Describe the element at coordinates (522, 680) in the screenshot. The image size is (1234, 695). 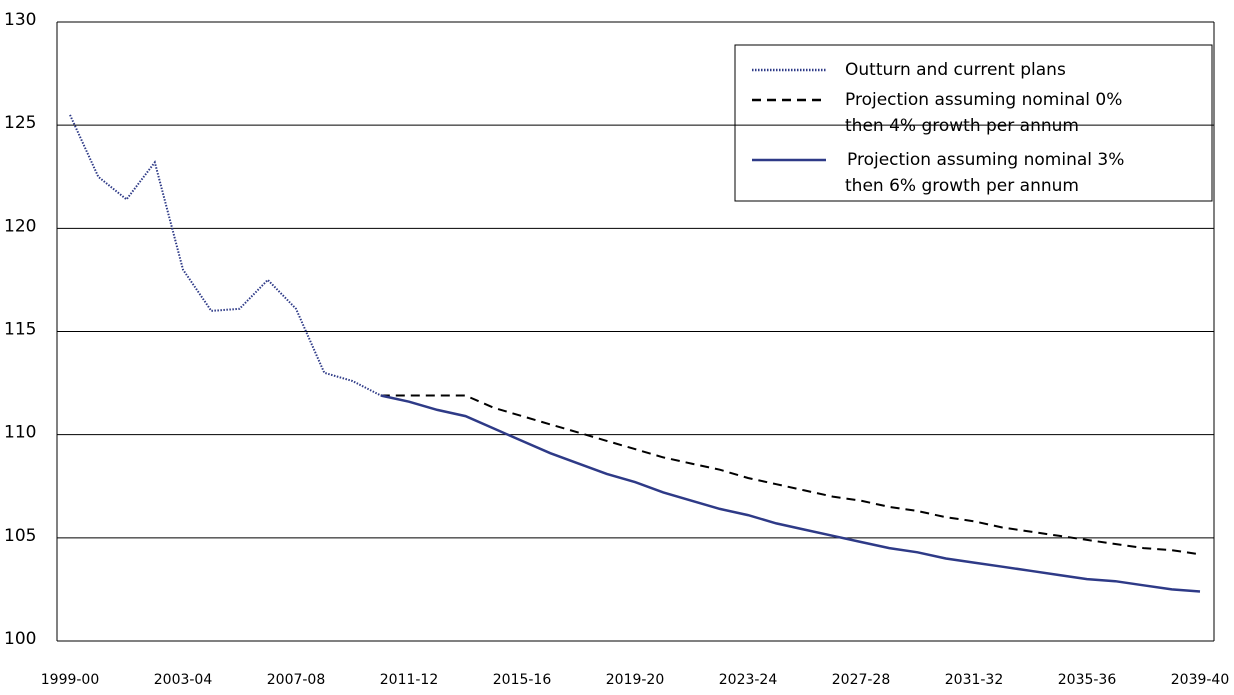
I see `x-tick-label: 2015-16` at that location.